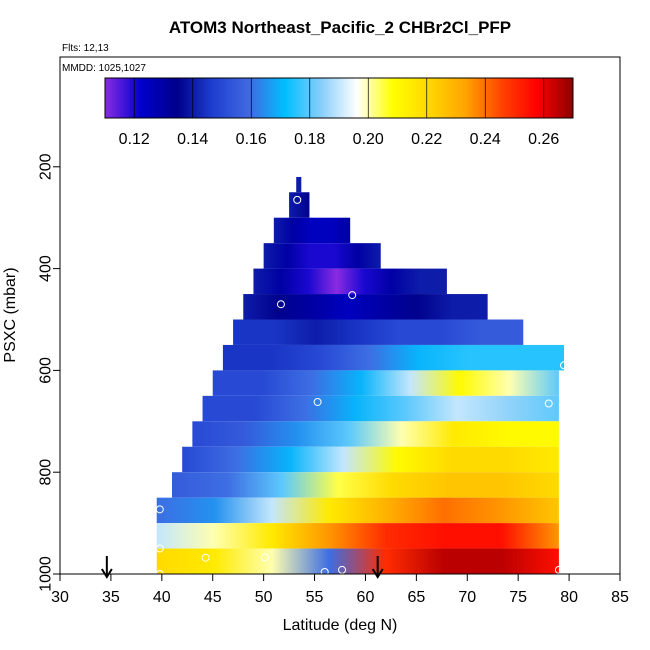  I want to click on x-tick-label: 45, so click(213, 597).